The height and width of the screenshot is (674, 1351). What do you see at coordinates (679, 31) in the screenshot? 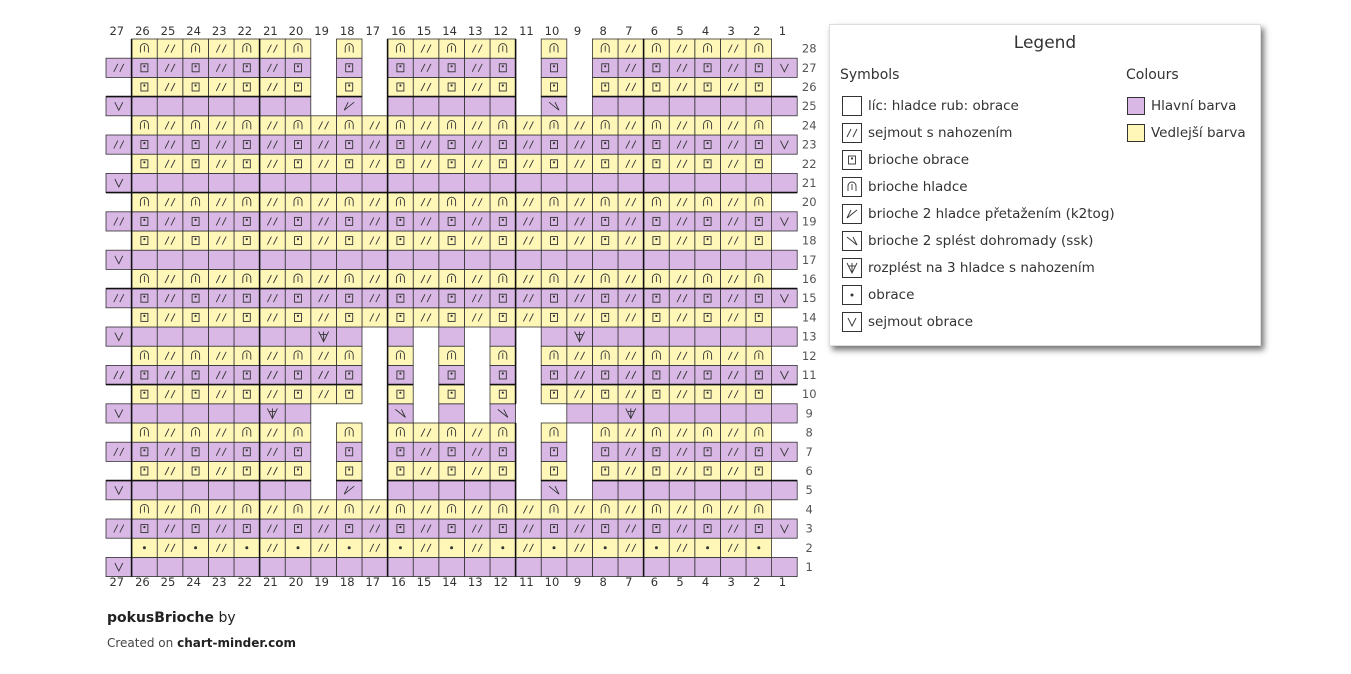
I see `column-number: 5` at bounding box center [679, 31].